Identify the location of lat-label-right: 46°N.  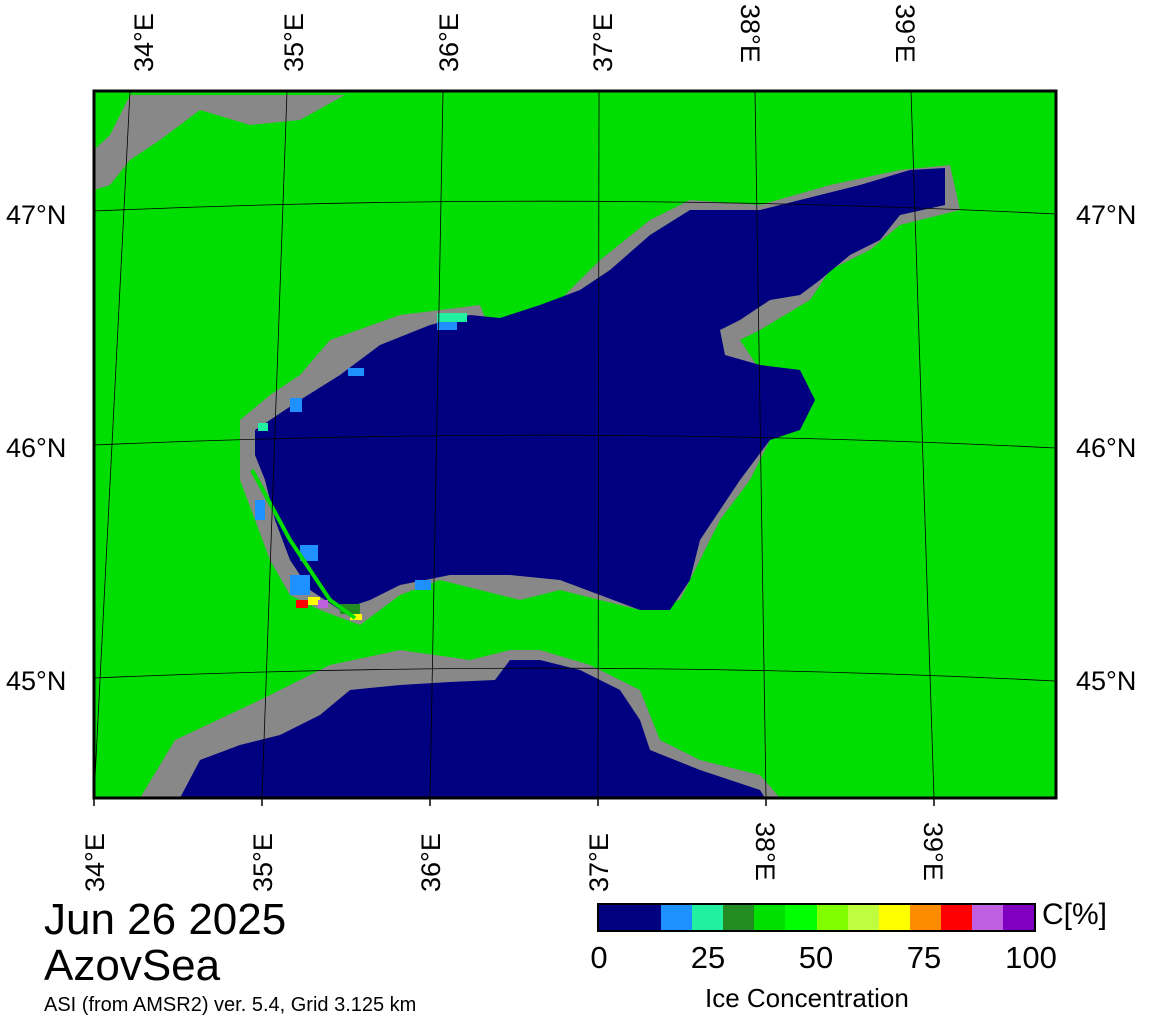
(1106, 448).